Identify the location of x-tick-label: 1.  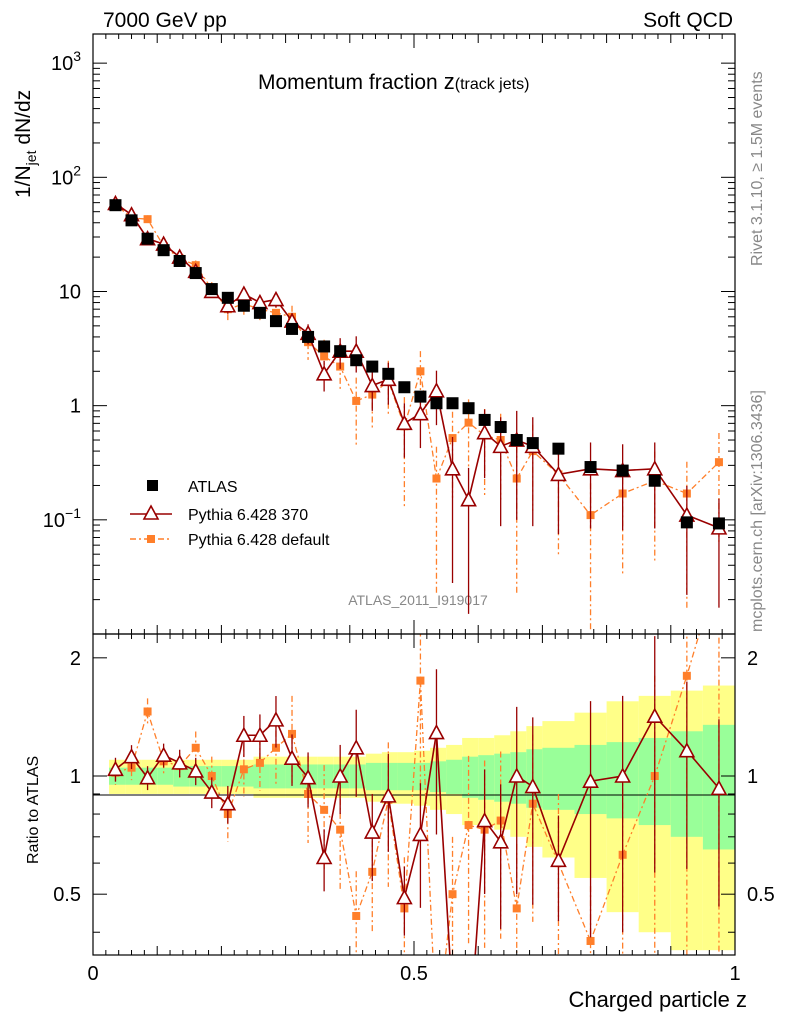
(734, 974).